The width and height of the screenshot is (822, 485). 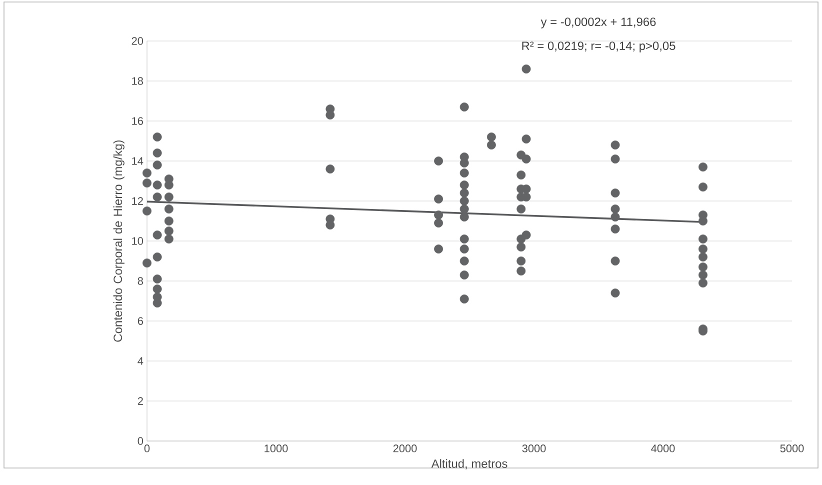 What do you see at coordinates (141, 441) in the screenshot?
I see `y-tick-label: 0` at bounding box center [141, 441].